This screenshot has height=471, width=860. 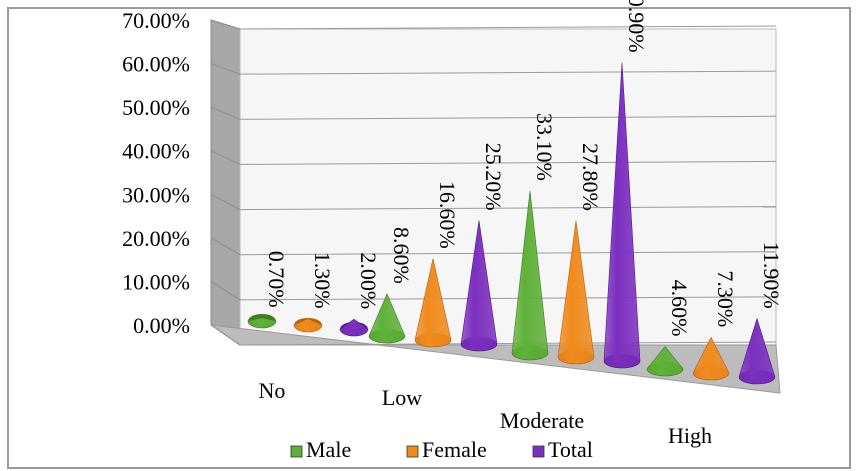 I want to click on cone-low-total, so click(x=479, y=286).